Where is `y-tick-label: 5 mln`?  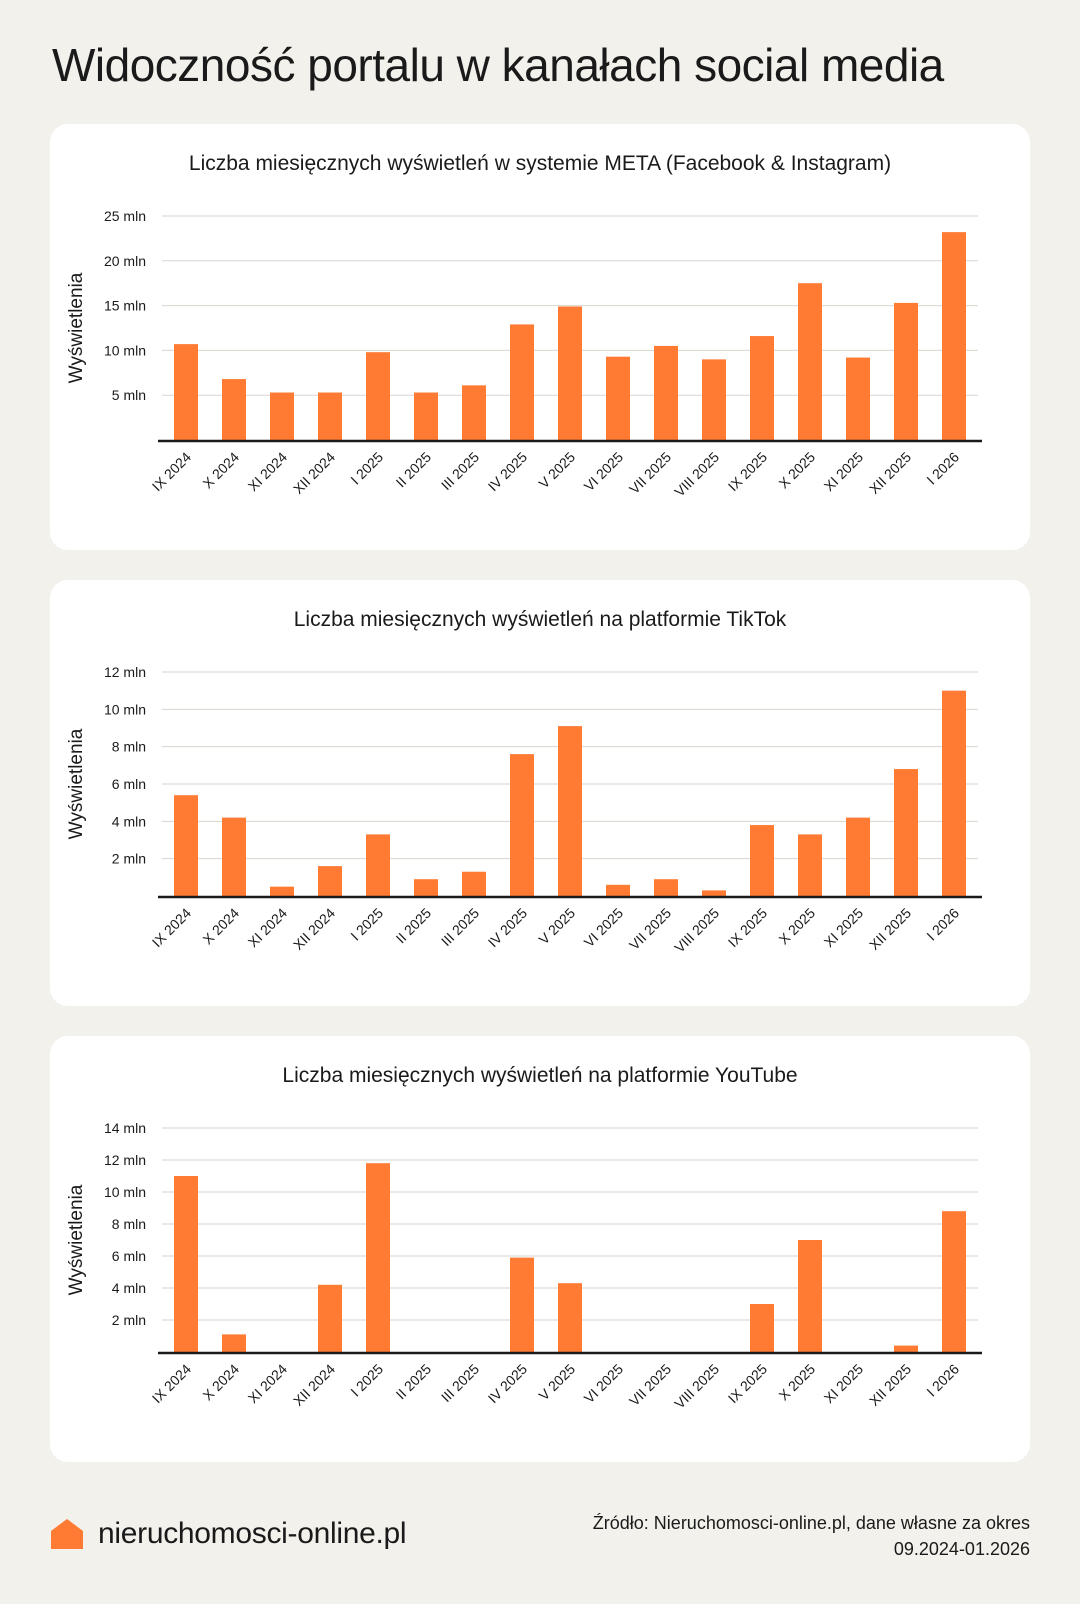 y-tick-label: 5 mln is located at coordinates (129, 395).